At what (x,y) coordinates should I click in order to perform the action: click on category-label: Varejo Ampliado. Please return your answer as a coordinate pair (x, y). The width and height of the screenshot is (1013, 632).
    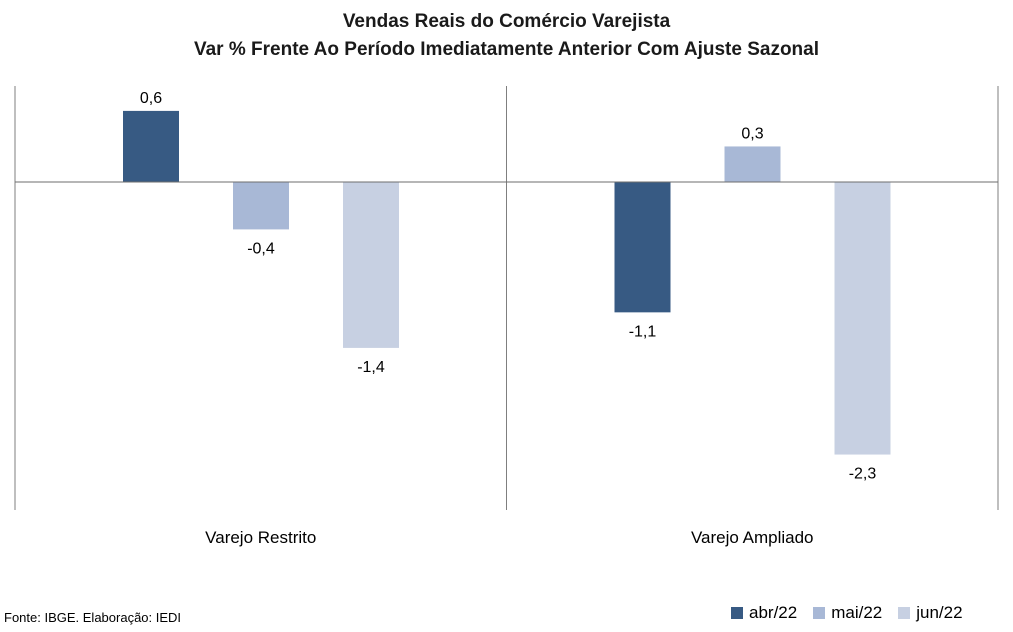
    Looking at the image, I should click on (752, 537).